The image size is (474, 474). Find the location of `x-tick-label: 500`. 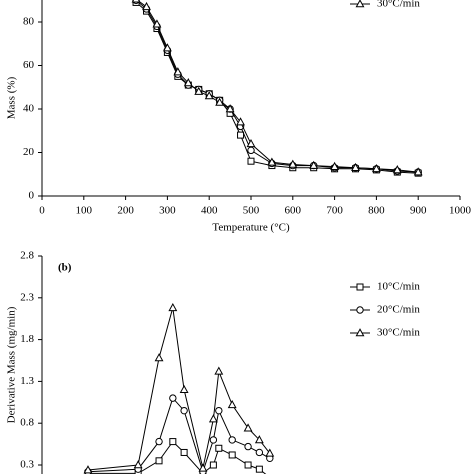

x-tick-label: 500 is located at coordinates (251, 211).